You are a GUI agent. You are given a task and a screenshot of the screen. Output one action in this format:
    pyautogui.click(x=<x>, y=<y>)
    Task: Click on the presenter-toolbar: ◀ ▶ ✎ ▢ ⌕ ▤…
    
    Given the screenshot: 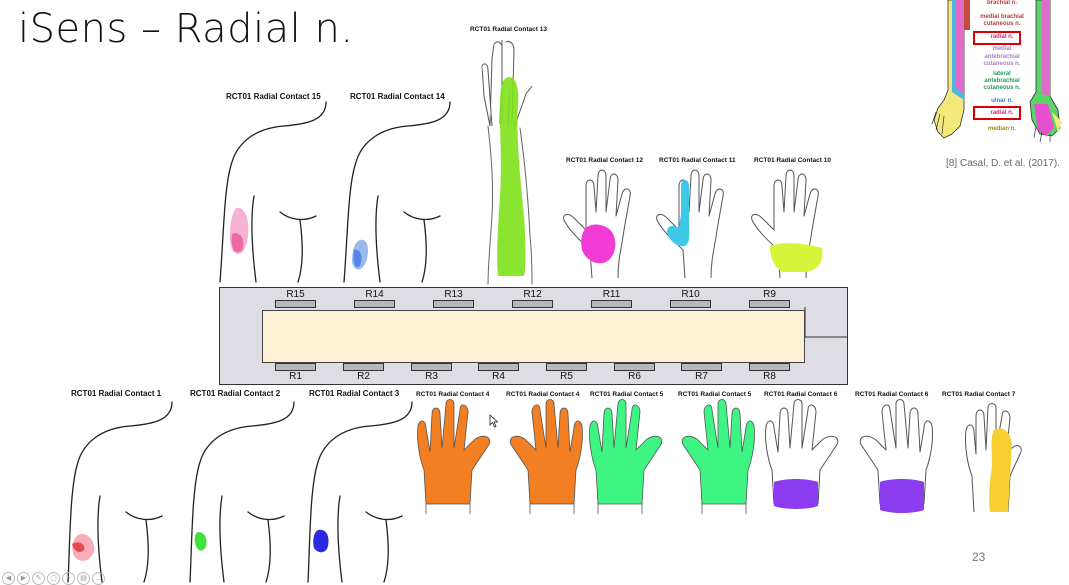 What is the action you would take?
    pyautogui.click(x=54, y=576)
    